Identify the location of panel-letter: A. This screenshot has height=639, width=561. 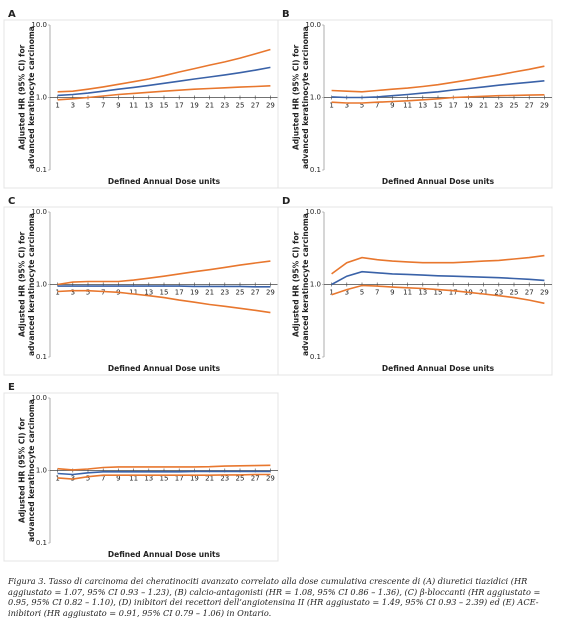
(12, 14).